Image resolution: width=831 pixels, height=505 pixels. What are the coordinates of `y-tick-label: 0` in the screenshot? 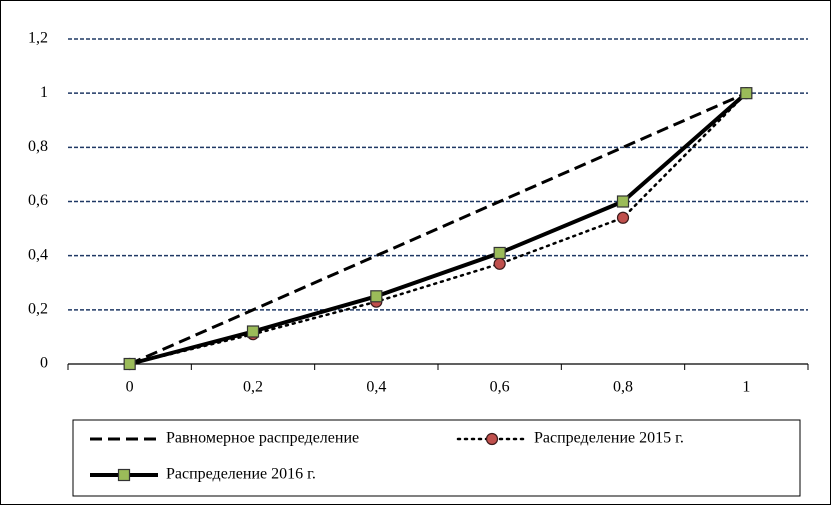 It's located at (44, 363).